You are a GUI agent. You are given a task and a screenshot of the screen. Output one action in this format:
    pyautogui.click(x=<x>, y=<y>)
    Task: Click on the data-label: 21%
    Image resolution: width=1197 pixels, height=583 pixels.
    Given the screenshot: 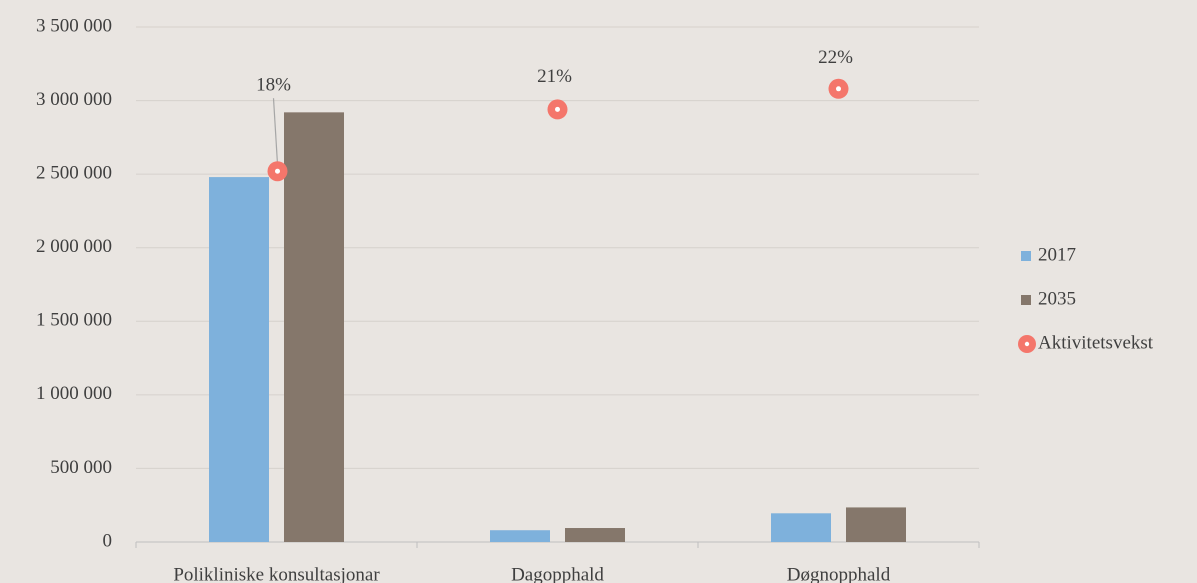 What is the action you would take?
    pyautogui.click(x=554, y=76)
    